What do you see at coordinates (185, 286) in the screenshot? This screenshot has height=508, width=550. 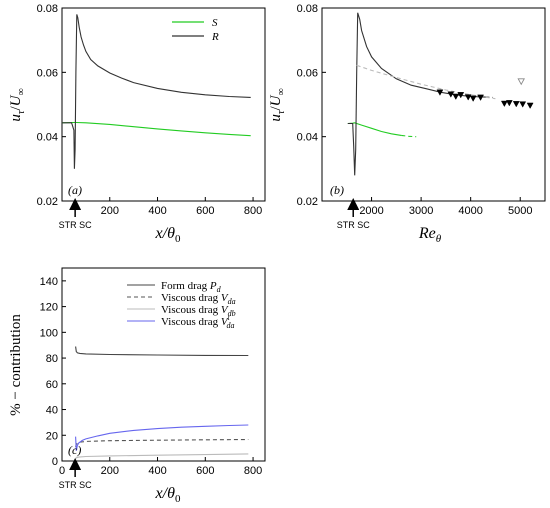 I see `legend-label-text: Form drag` at bounding box center [185, 286].